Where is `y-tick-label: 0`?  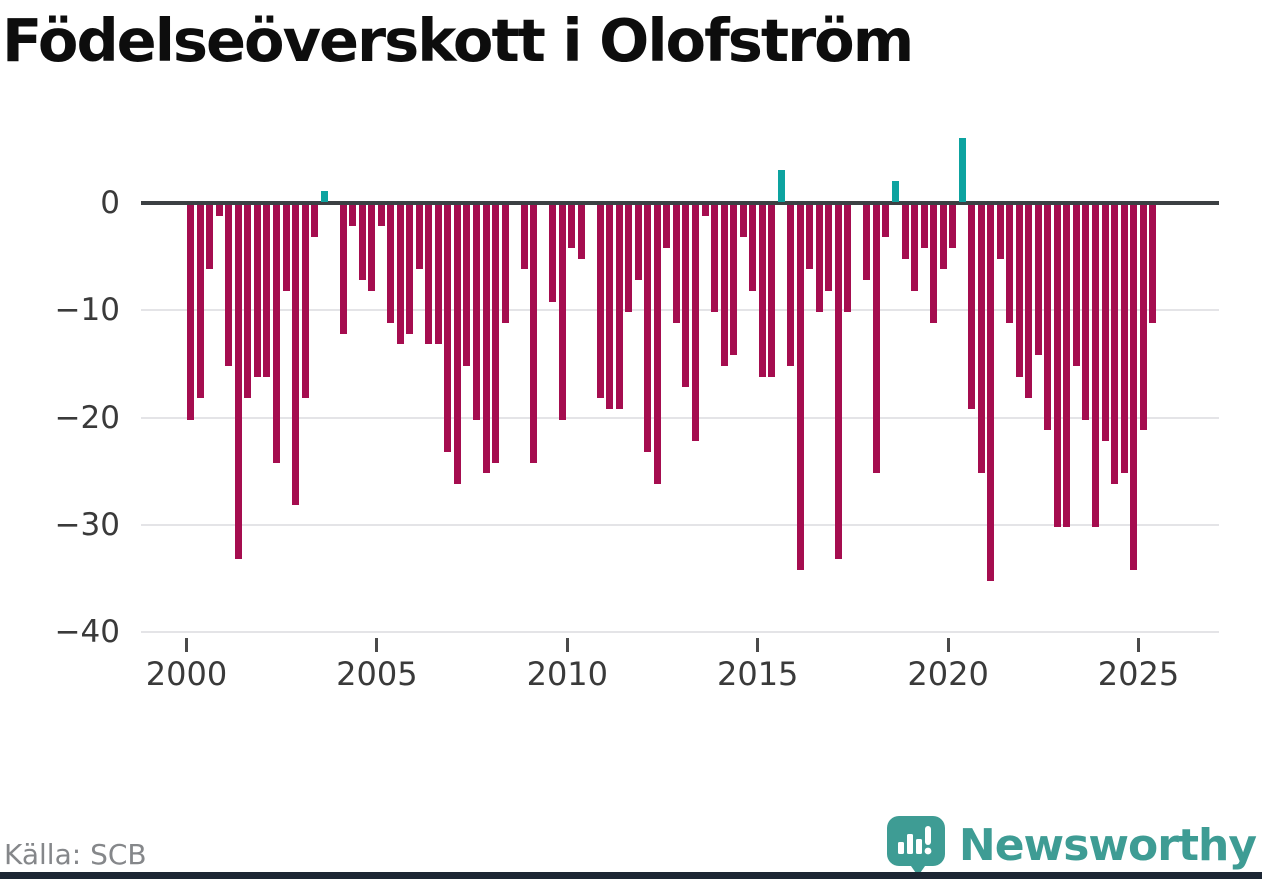
y-tick-label: 0 is located at coordinates (110, 203).